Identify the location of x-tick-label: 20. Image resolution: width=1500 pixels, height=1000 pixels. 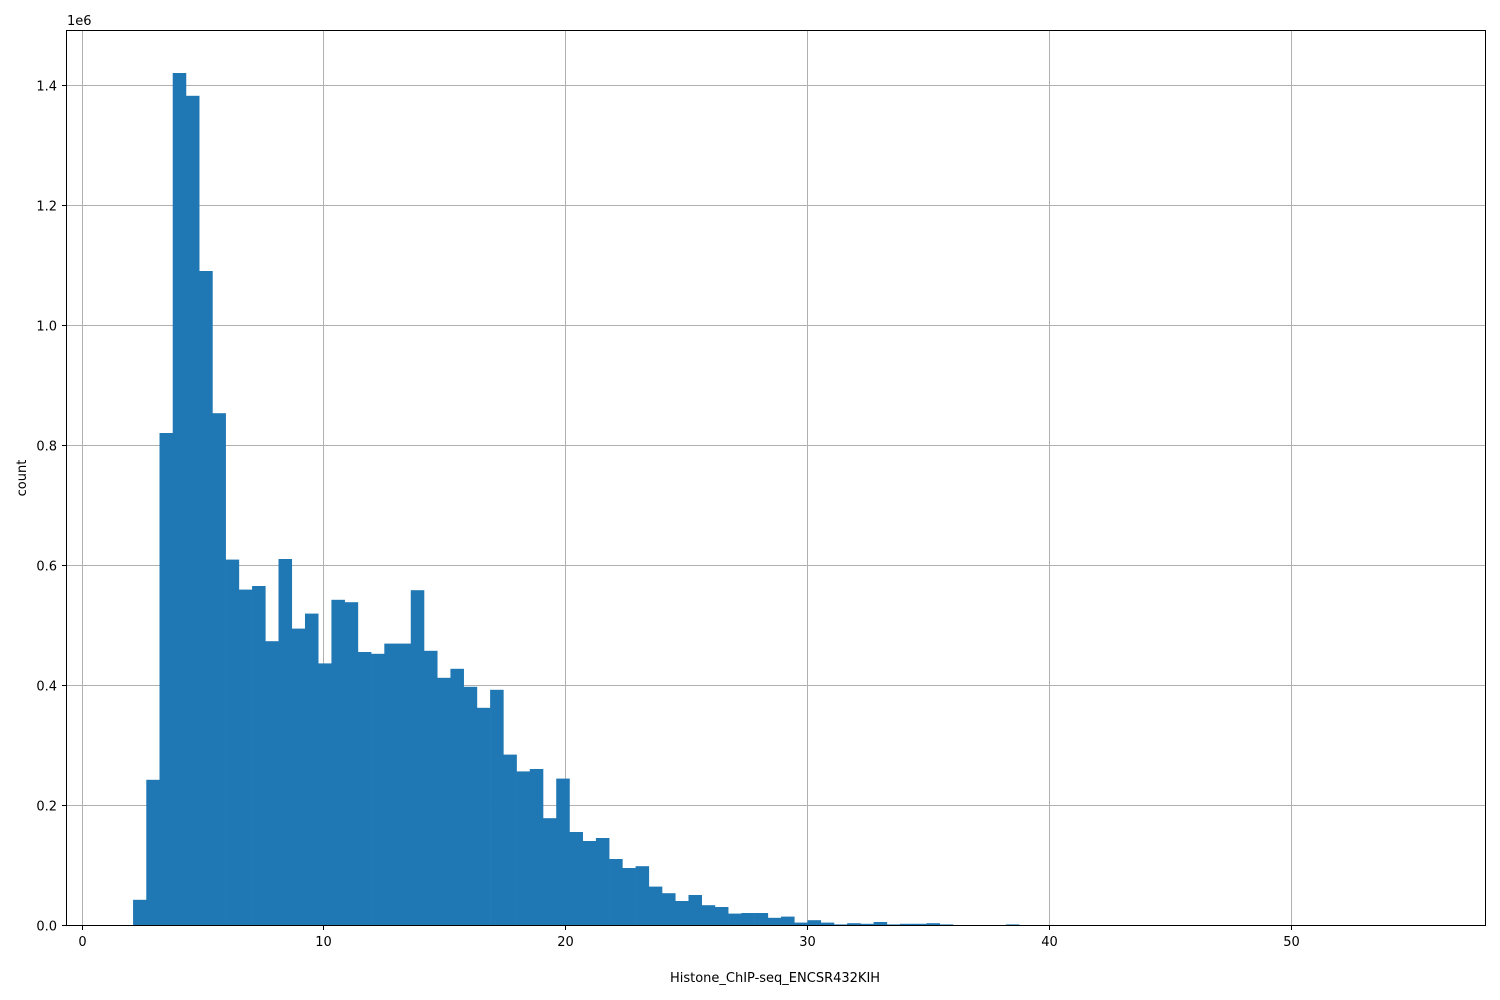
(565, 942).